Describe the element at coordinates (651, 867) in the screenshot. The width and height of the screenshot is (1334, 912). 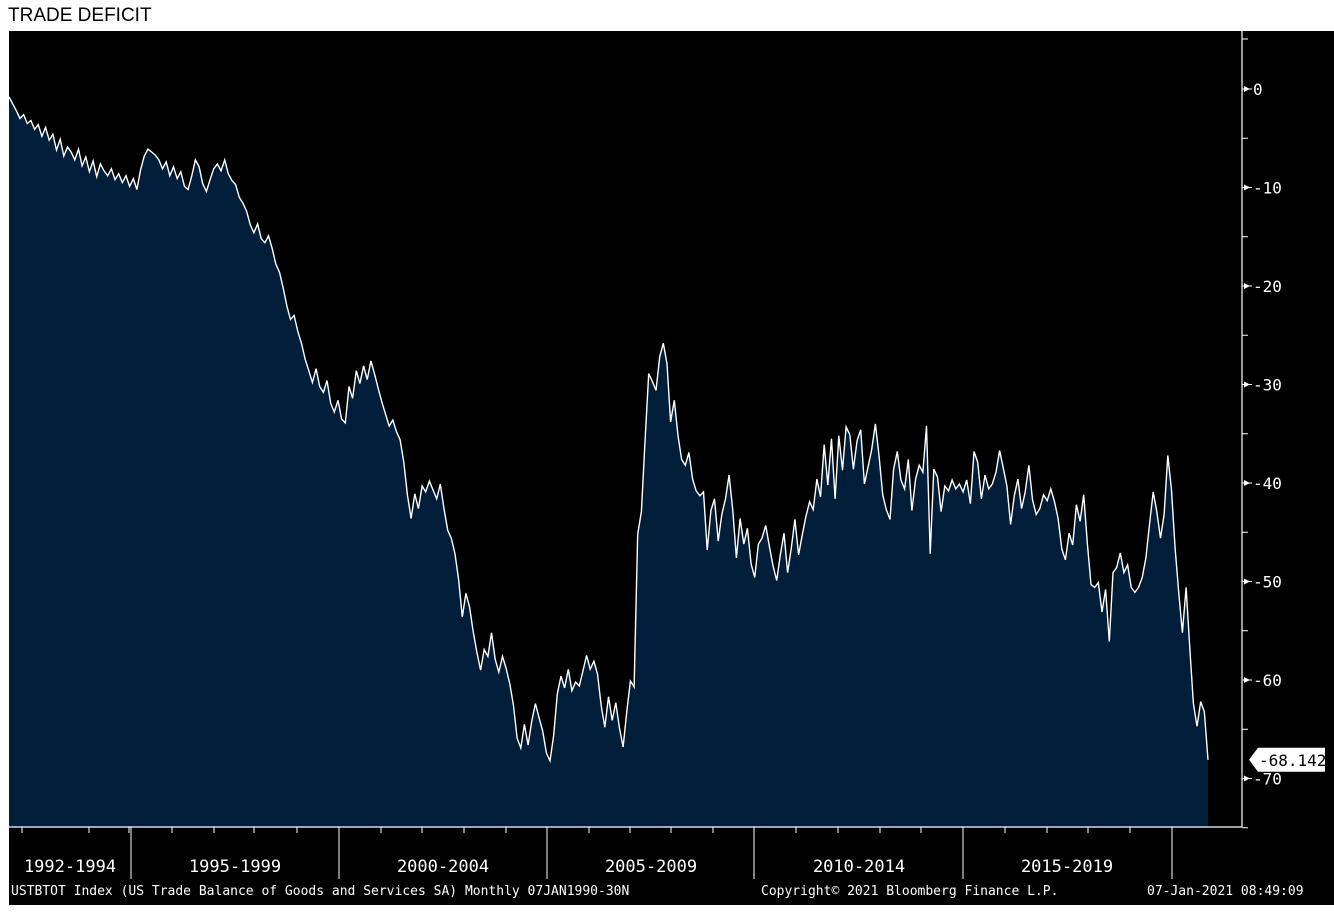
I see `x-period-label: 2005-2009` at that location.